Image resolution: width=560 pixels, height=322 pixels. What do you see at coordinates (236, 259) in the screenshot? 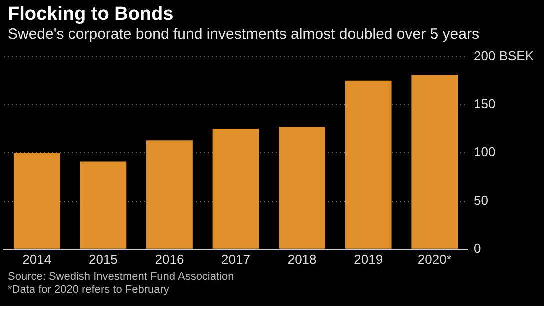
I see `x-tick-label: 2017` at bounding box center [236, 259].